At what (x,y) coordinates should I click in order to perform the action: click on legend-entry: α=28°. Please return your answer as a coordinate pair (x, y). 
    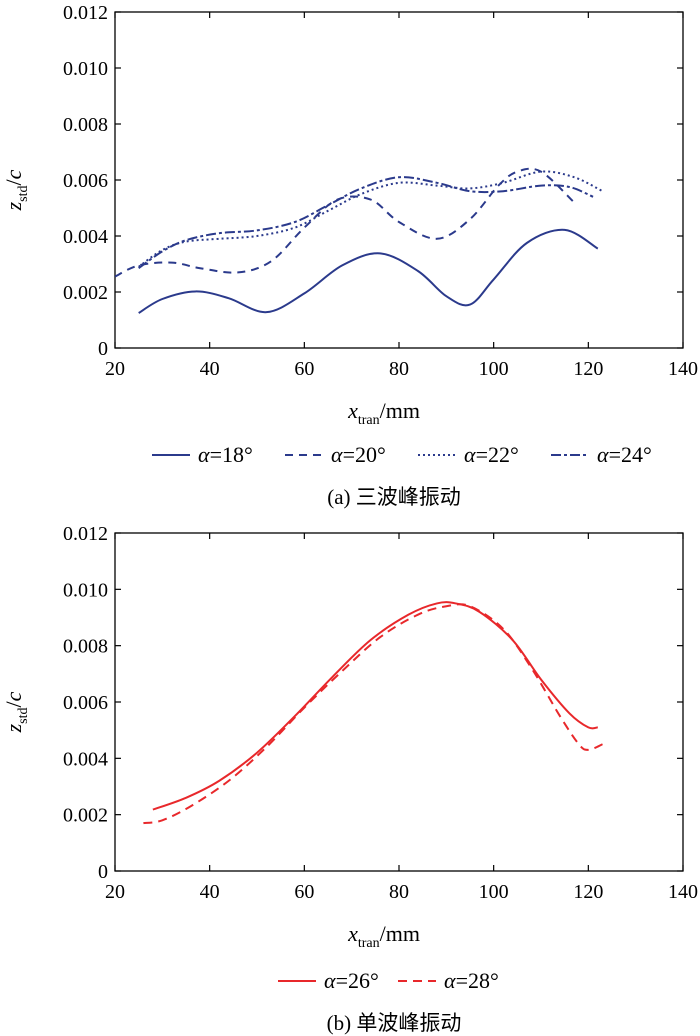
    Looking at the image, I should click on (471, 980).